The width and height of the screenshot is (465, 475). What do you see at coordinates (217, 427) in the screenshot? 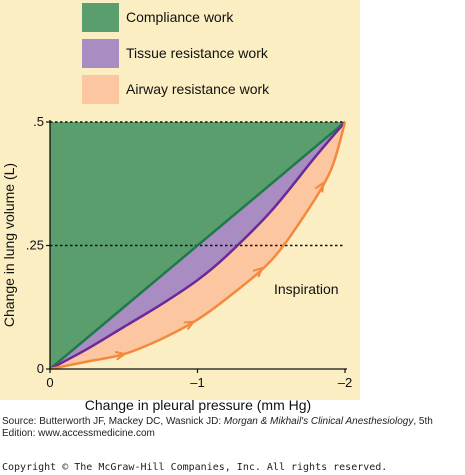
I see `source-suffix: , 5th Edition: www.accessmedicine.com` at bounding box center [217, 427].